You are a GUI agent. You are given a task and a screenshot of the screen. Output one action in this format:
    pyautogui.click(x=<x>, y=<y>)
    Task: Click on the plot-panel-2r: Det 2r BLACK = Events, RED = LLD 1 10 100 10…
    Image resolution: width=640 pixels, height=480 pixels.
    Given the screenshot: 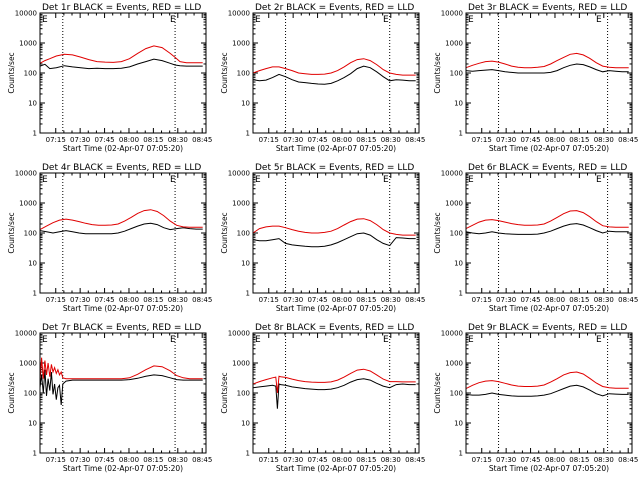 What is the action you would take?
    pyautogui.click(x=322, y=78)
    